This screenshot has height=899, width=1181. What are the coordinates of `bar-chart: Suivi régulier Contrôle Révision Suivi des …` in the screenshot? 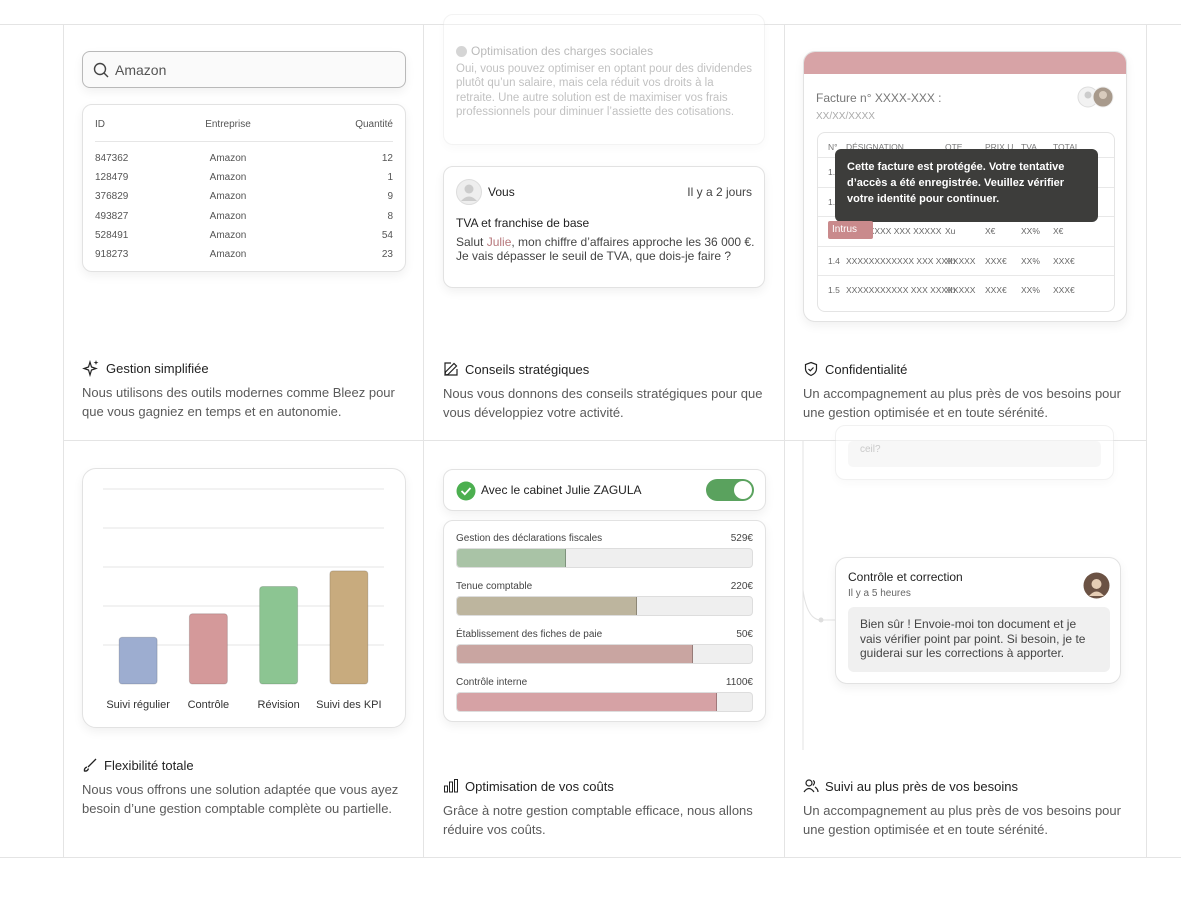 It's located at (243, 599).